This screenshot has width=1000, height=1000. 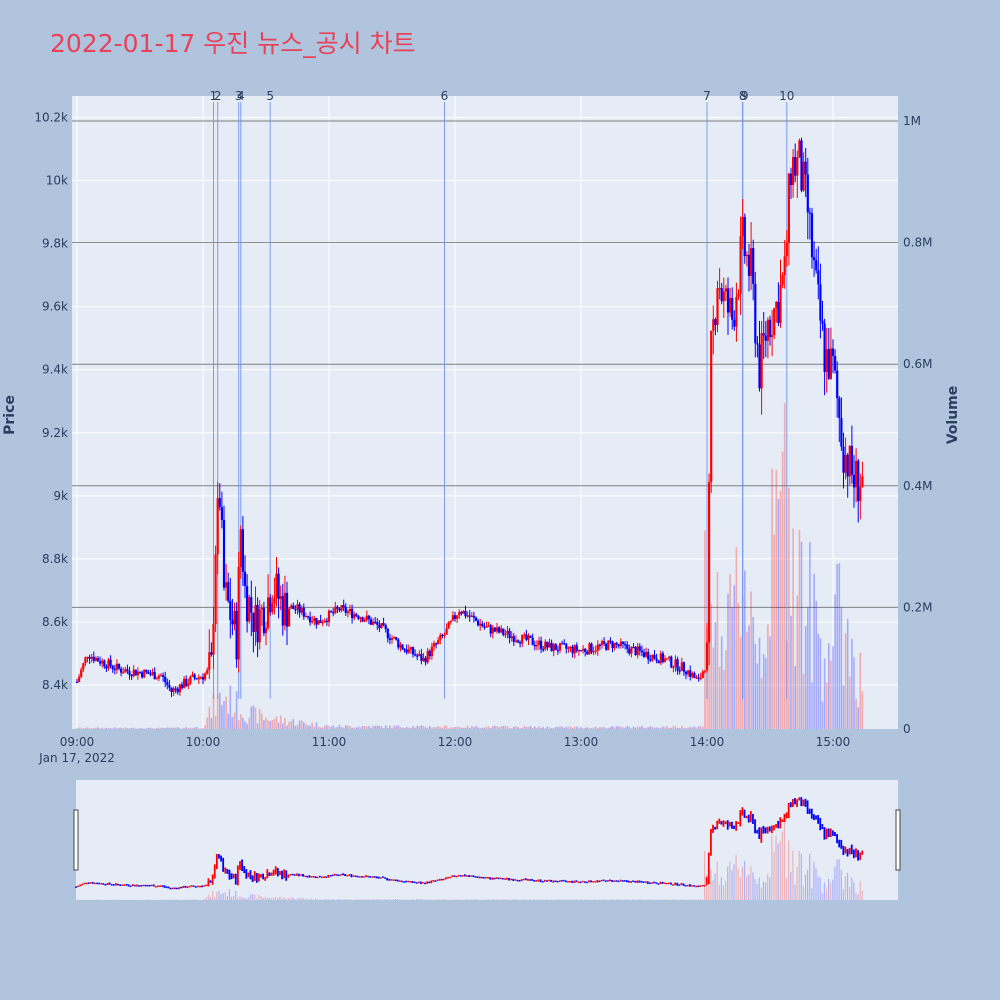 I want to click on chart-title: 2022-01-17 우진 뉴스_공시 차트, so click(x=233, y=43).